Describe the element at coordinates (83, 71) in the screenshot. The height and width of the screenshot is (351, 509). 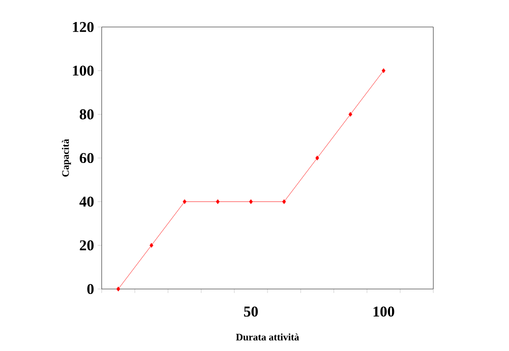
I see `y-tick-label: 100` at that location.